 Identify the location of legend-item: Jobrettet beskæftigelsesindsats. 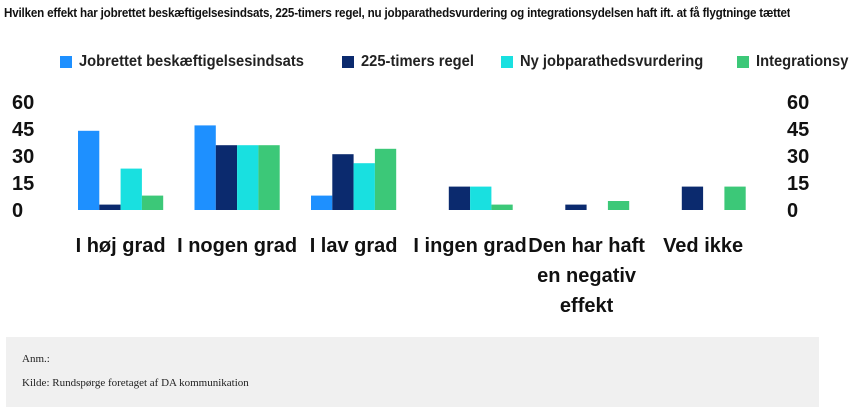
(192, 62).